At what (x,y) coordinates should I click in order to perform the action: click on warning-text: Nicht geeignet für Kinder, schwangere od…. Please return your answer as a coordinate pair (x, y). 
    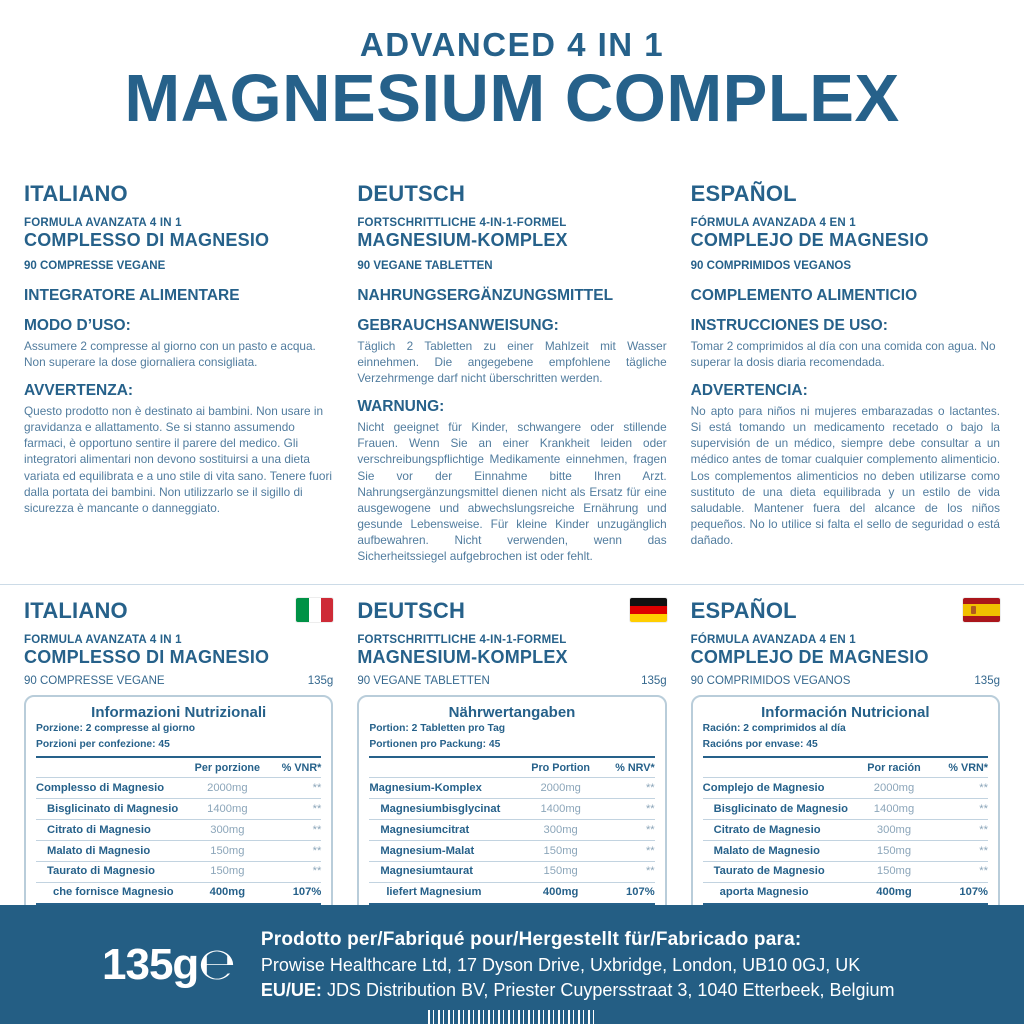
    Looking at the image, I should click on (512, 491).